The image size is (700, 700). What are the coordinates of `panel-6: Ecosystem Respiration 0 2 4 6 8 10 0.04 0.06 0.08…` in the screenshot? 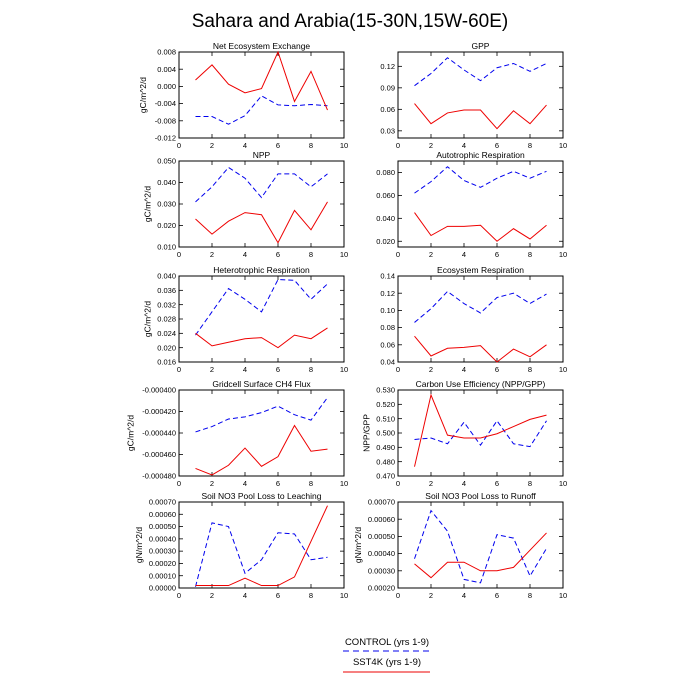 It's located at (473, 319).